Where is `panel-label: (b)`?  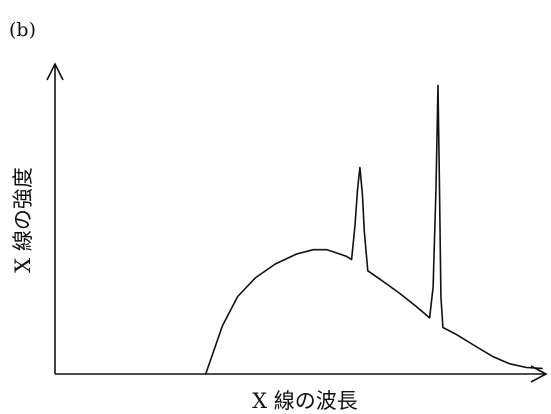 panel-label: (b) is located at coordinates (22, 30).